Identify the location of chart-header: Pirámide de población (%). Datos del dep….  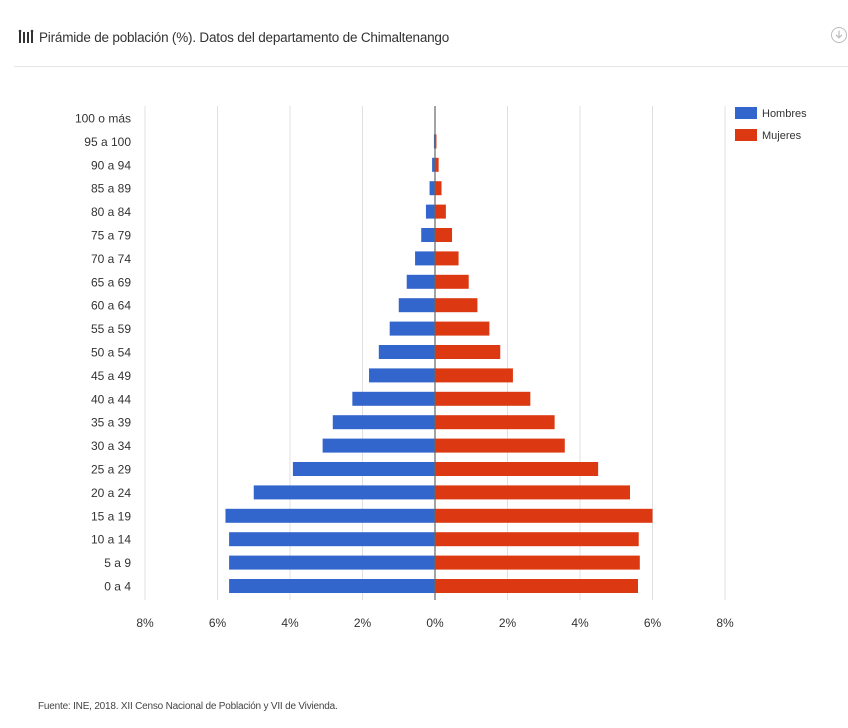
(433, 37).